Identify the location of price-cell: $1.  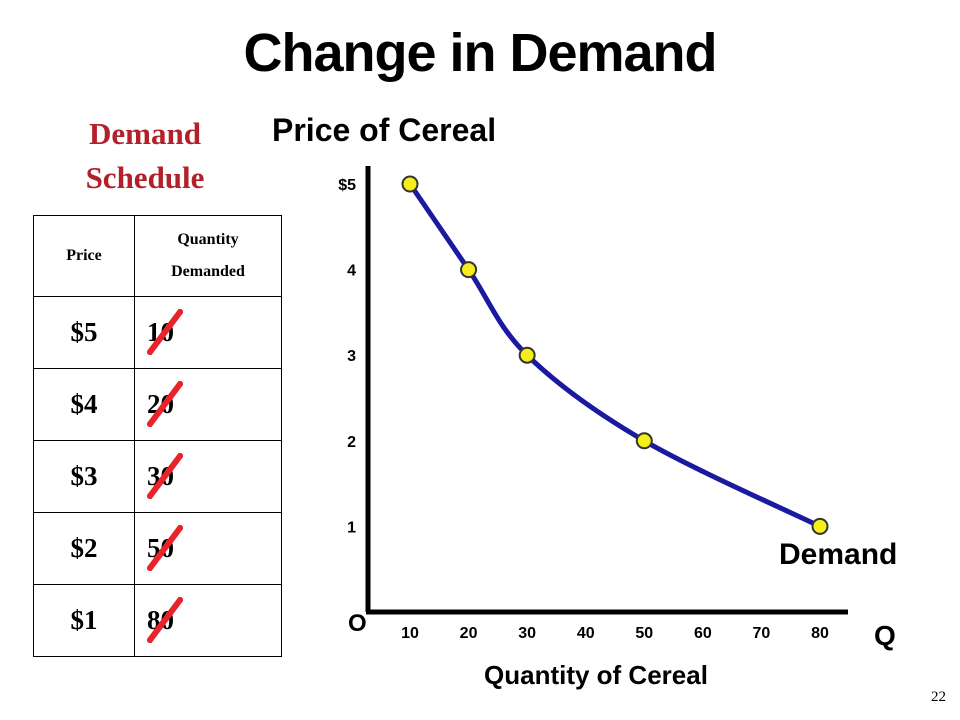
(84, 620).